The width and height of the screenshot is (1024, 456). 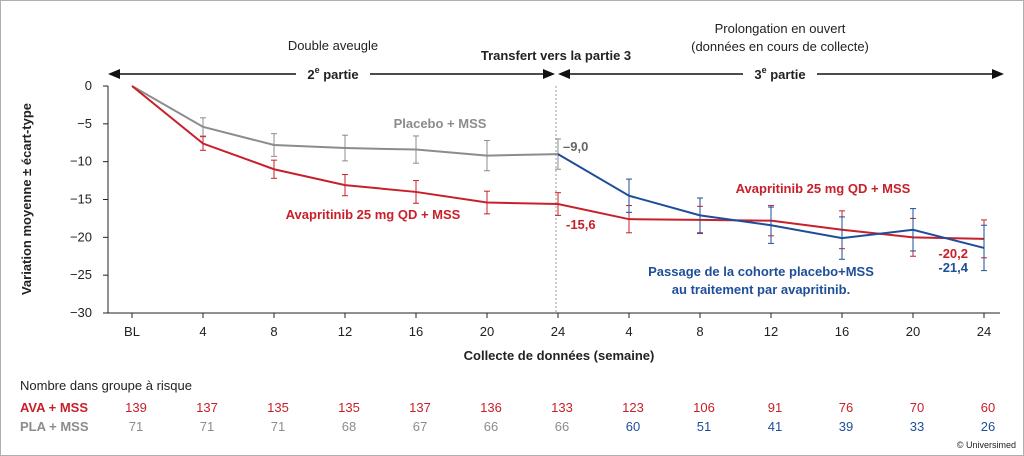 I want to click on x-ticks: BL 4 8 12 16 20 24 4 8 12 16 20 24, so click(x=557, y=326).